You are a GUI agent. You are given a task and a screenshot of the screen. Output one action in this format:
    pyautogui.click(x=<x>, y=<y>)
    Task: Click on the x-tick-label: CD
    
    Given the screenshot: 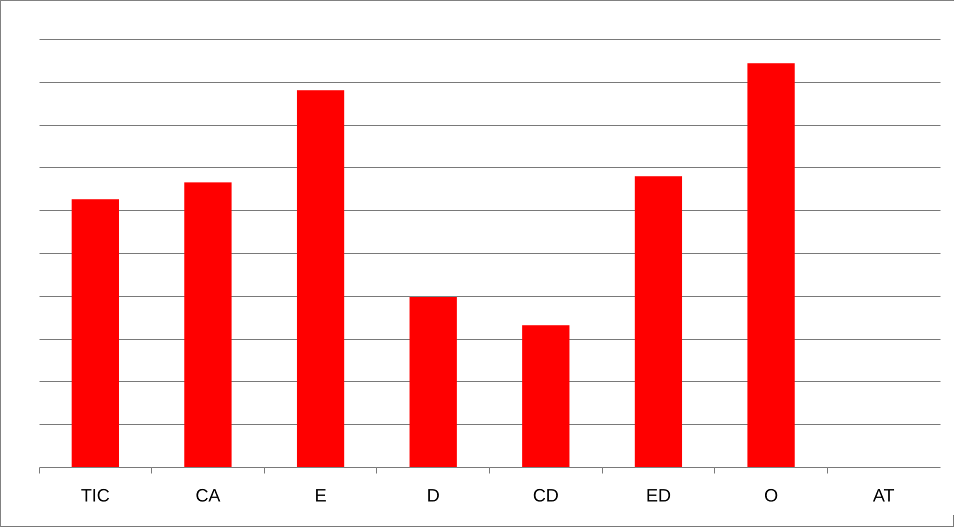 What is the action you would take?
    pyautogui.click(x=545, y=496)
    